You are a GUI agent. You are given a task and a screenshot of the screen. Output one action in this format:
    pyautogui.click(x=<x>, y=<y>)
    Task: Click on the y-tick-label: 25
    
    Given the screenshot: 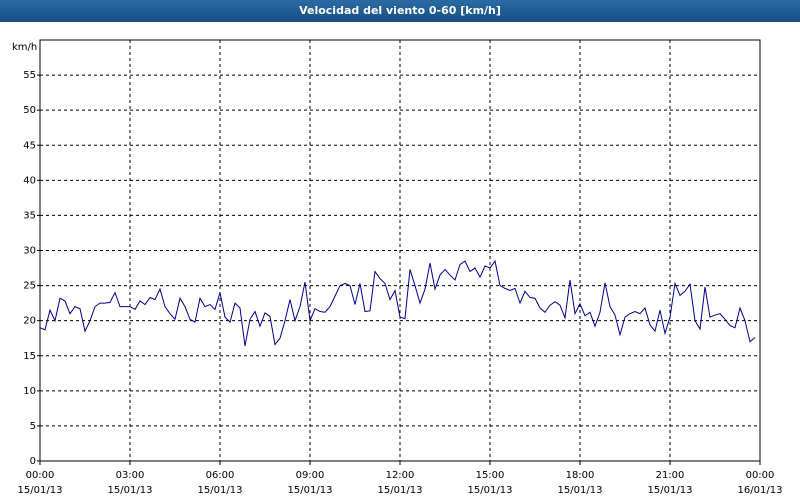 What is the action you would take?
    pyautogui.click(x=29, y=286)
    